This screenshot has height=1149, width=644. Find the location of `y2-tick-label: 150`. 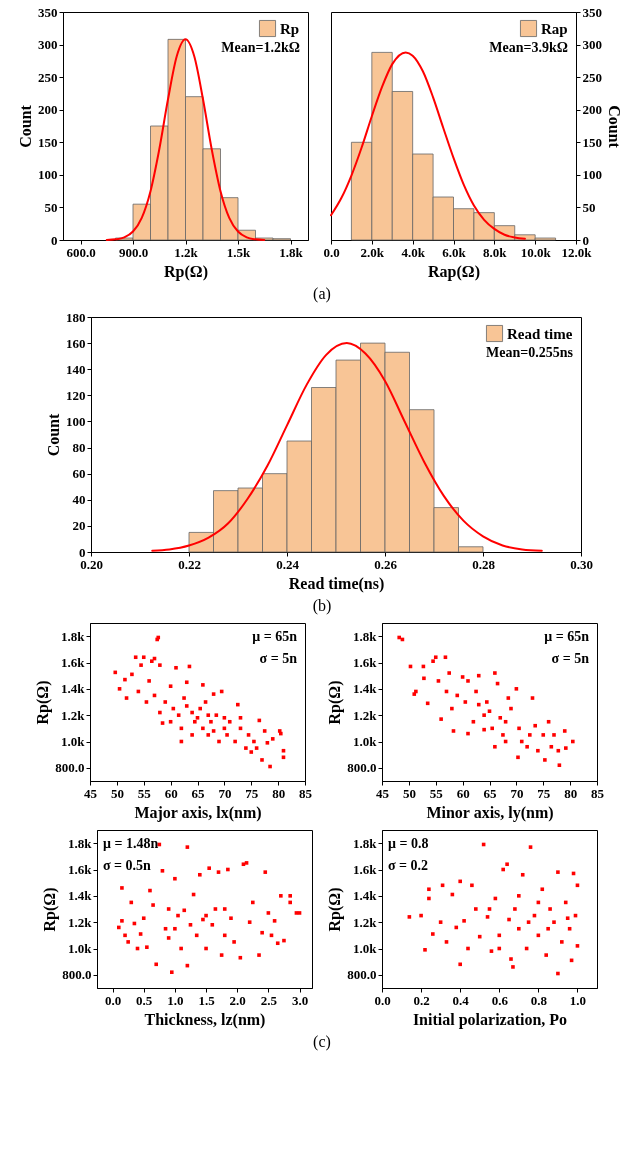

y2-tick-label: 150 is located at coordinates (592, 142).